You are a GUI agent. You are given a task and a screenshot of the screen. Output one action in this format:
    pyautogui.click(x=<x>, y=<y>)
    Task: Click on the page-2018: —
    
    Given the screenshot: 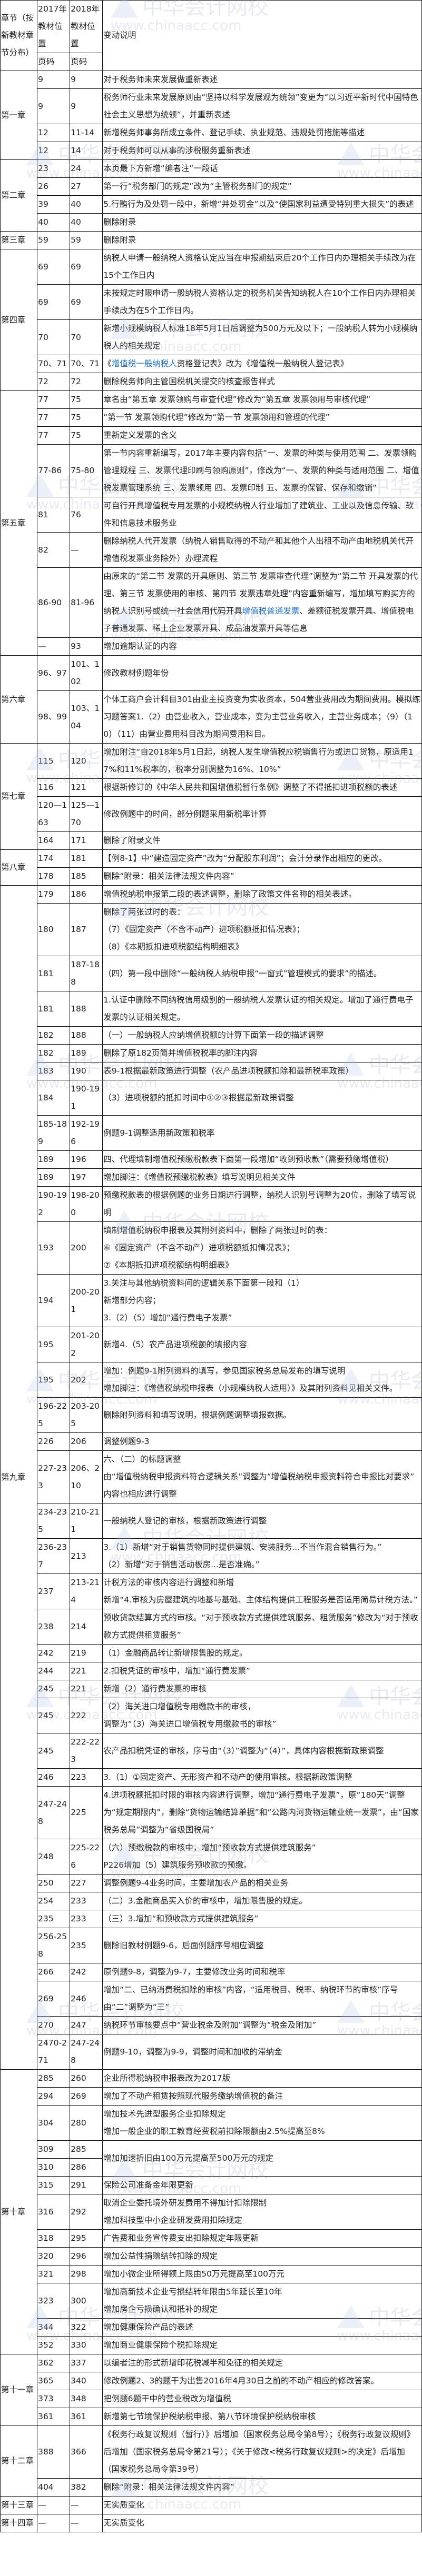 What is the action you would take?
    pyautogui.click(x=86, y=550)
    